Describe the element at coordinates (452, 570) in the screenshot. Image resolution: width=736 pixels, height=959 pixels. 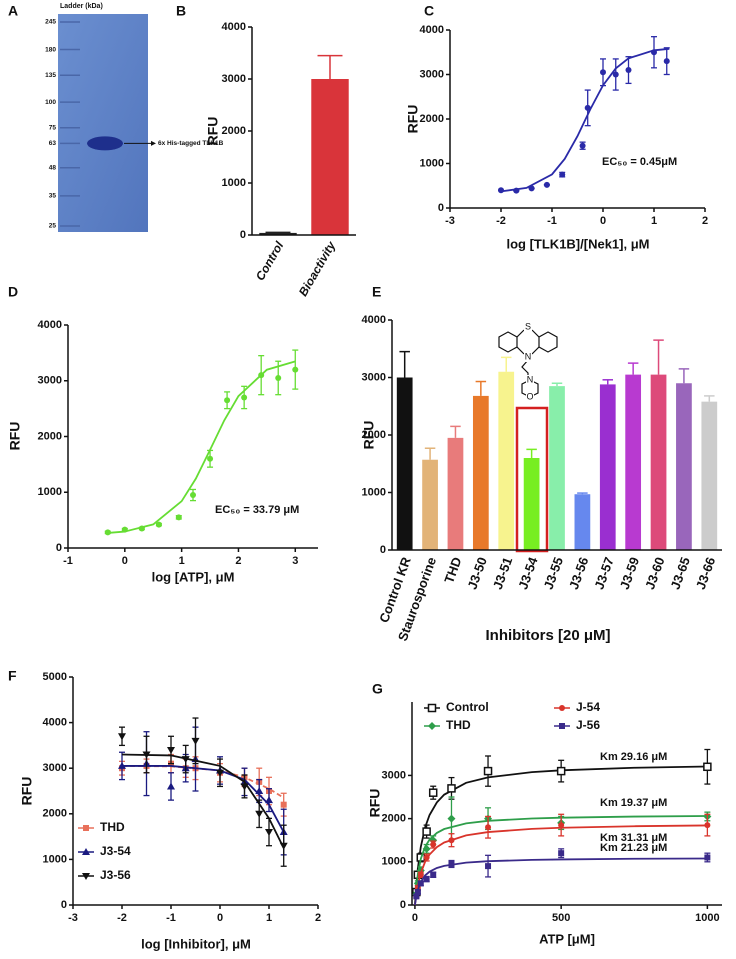
I see `x-tick-label: THD` at that location.